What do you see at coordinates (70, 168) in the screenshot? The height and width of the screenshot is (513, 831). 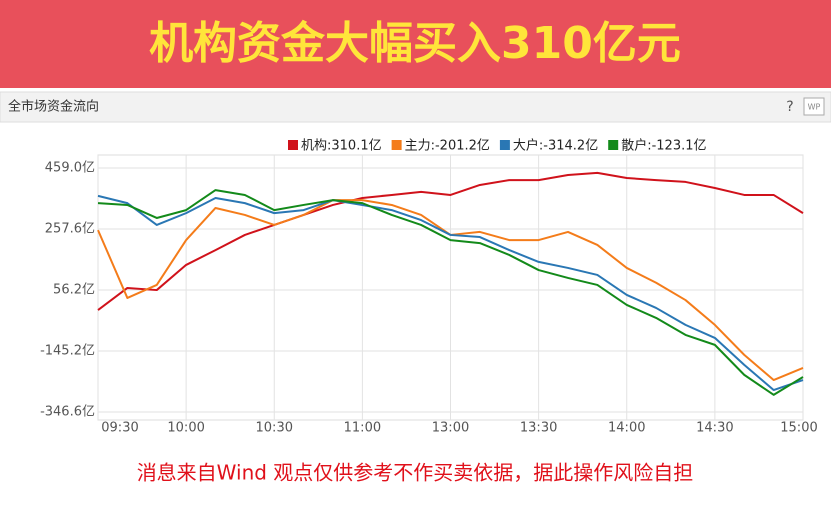 I see `y-tick-label: 459.0亿` at bounding box center [70, 168].